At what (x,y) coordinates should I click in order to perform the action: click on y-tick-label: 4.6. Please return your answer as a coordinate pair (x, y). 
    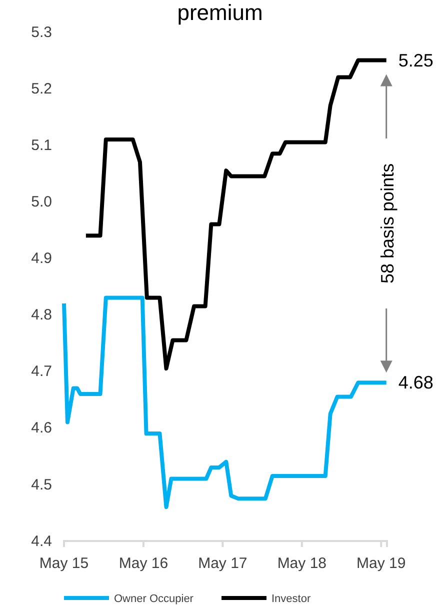
    Looking at the image, I should click on (41, 428).